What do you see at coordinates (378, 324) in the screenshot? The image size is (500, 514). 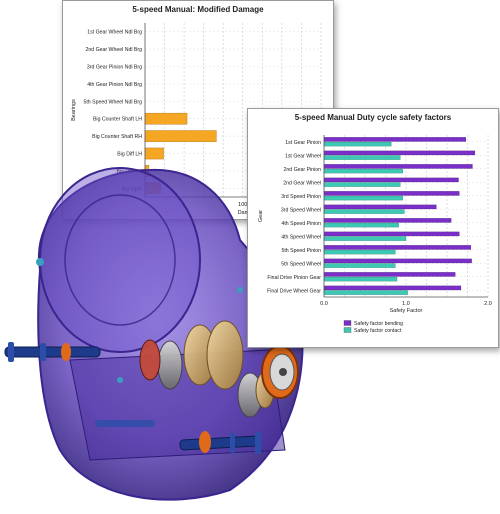 I see `legend-label: Safety factor bending` at bounding box center [378, 324].